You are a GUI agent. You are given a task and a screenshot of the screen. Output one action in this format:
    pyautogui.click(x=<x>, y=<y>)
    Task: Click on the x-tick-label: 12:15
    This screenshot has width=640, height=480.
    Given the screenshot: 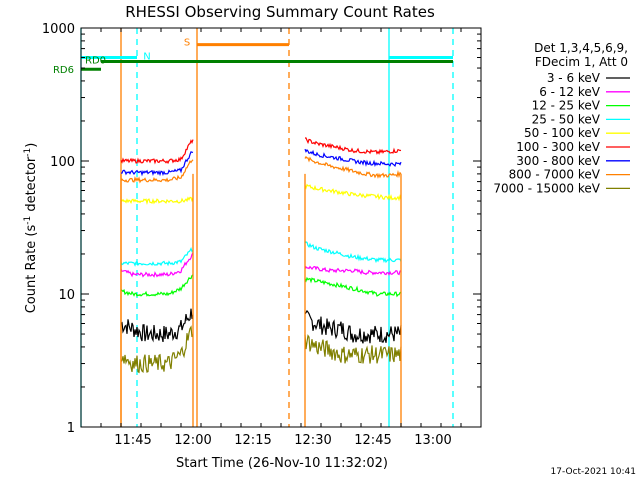 What is the action you would take?
    pyautogui.click(x=252, y=440)
    